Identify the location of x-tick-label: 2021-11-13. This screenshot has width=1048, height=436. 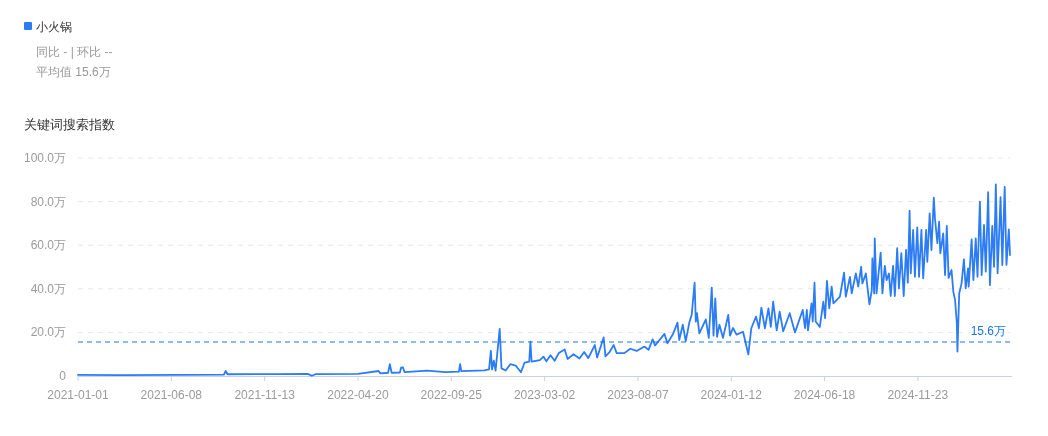
(264, 395).